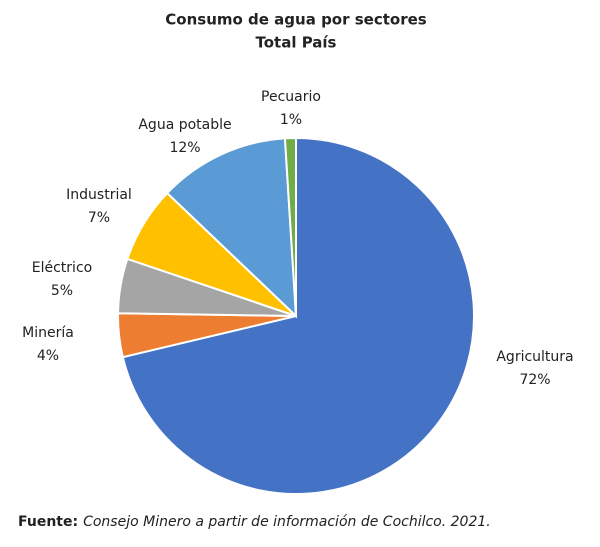 This screenshot has height=547, width=600. I want to click on slice-value-label: 12%, so click(184, 148).